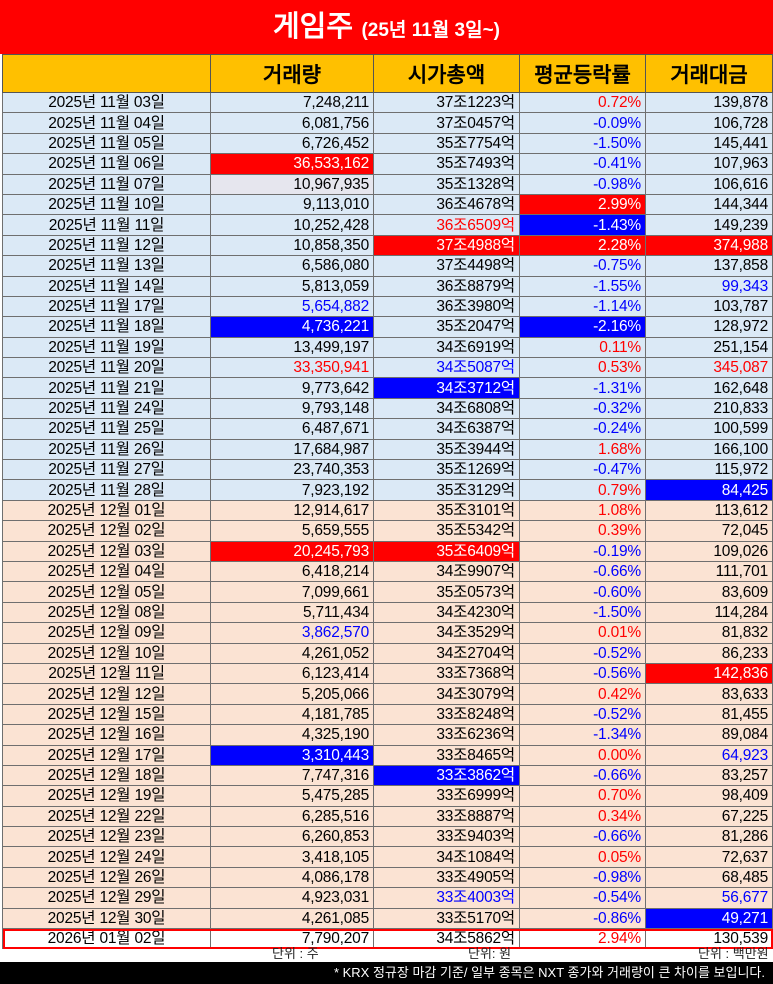  What do you see at coordinates (582, 470) in the screenshot?
I see `avg-change-cell: -0.47%` at bounding box center [582, 470].